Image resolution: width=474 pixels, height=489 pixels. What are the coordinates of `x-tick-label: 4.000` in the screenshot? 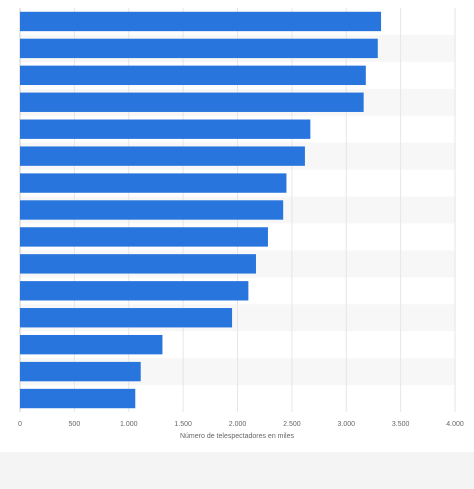 It's located at (455, 424).